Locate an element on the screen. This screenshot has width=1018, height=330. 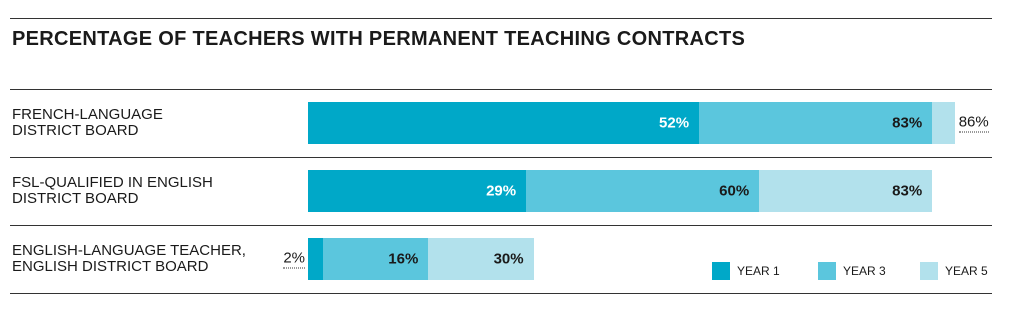
category-label: FSL-QUALIFIED IN ENGLISH DISTRICT BOARD is located at coordinates (112, 190).